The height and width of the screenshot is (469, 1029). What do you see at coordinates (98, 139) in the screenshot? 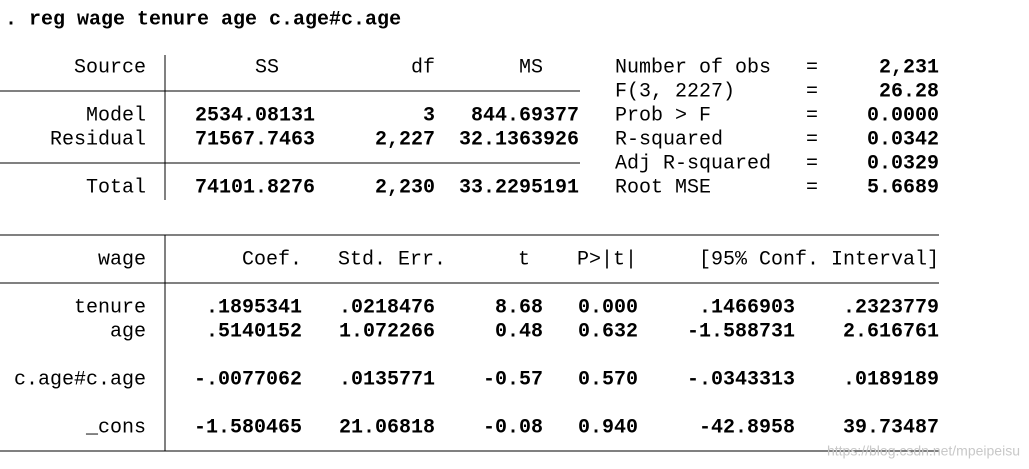
I see `anova-row-label: Residual` at bounding box center [98, 139].